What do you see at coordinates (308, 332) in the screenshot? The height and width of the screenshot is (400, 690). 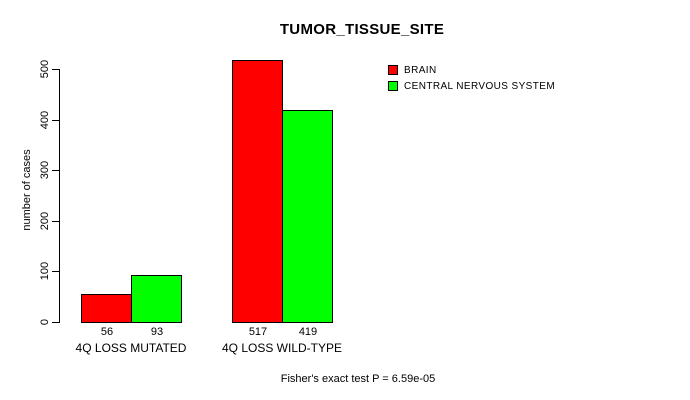 I see `bar-value-label: 419` at bounding box center [308, 332].